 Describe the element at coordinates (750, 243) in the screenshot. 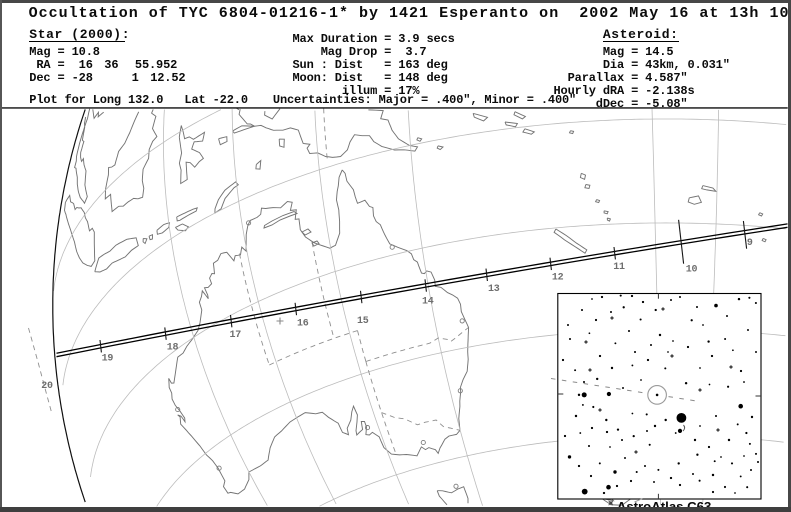

I see `svg-text: 9` at that location.